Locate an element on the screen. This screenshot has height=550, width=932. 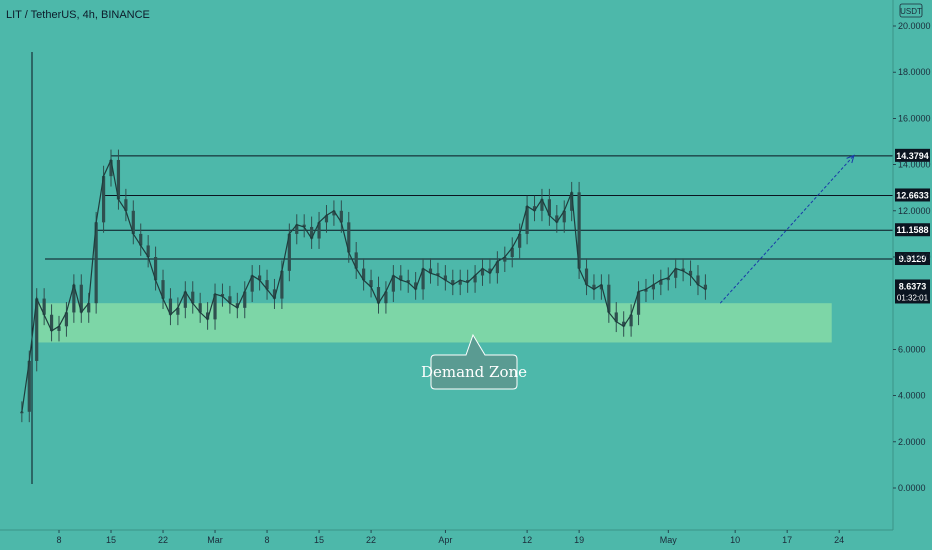
projection-arrow-line is located at coordinates (787, 229).